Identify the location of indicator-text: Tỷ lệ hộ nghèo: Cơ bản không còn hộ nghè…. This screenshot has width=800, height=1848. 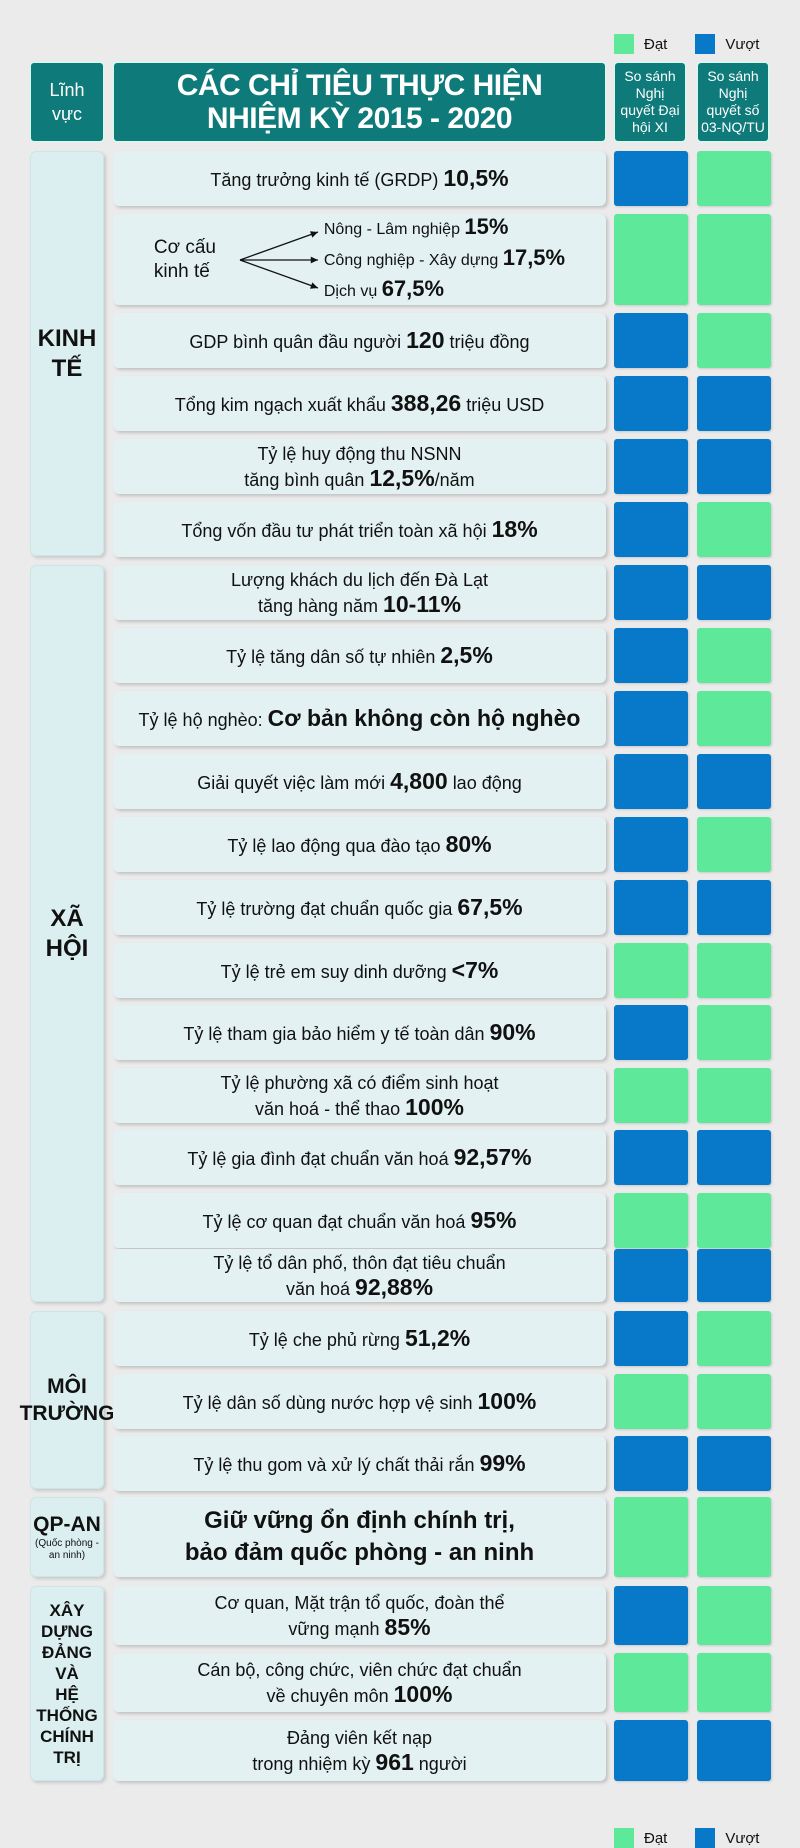
(360, 719).